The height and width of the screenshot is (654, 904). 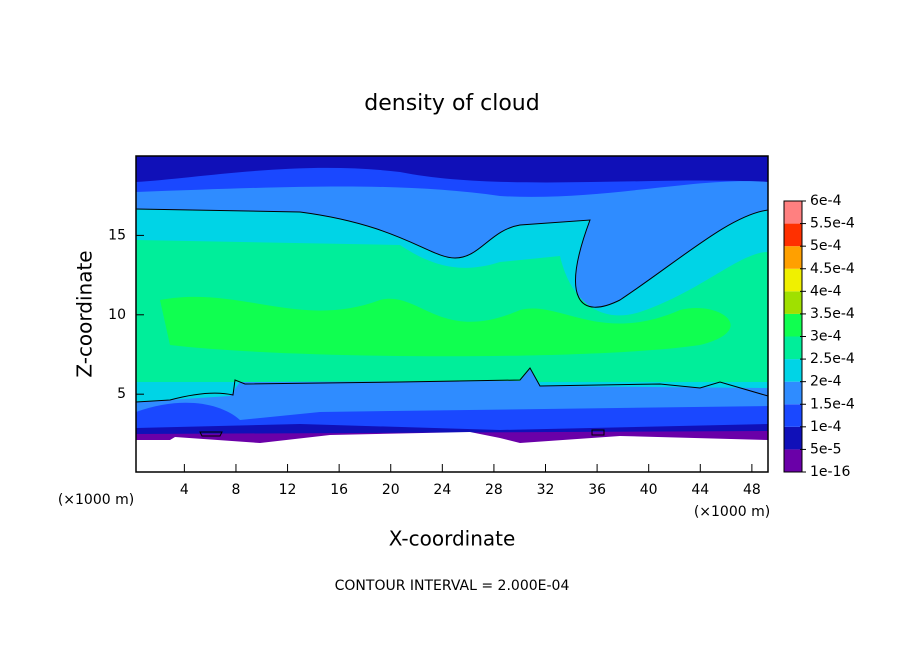 I want to click on chart-title: density of cloud, so click(x=451, y=103).